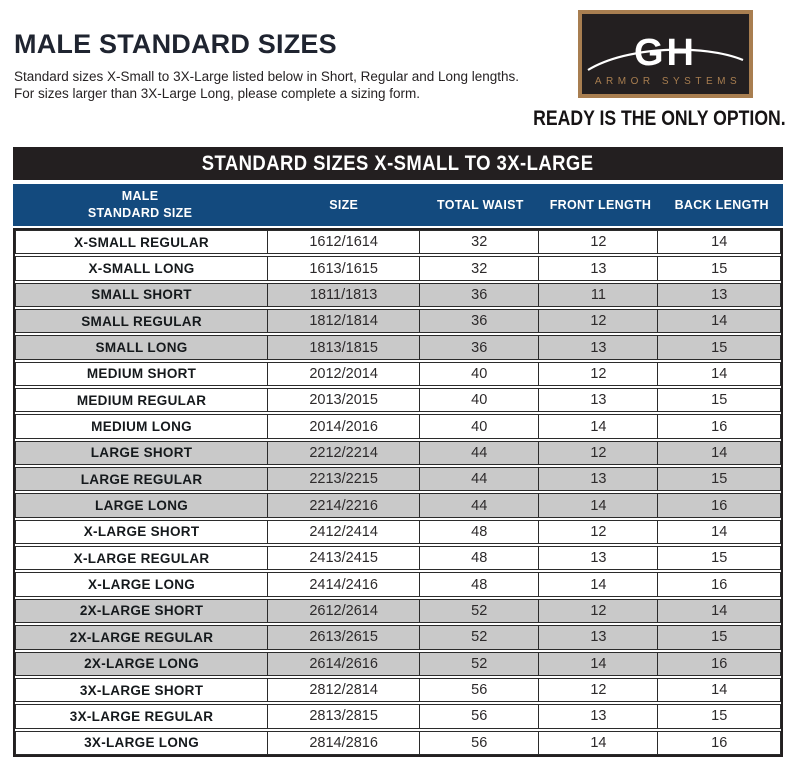 This screenshot has height=760, width=794. I want to click on cell-size: 2812/2814, so click(344, 690).